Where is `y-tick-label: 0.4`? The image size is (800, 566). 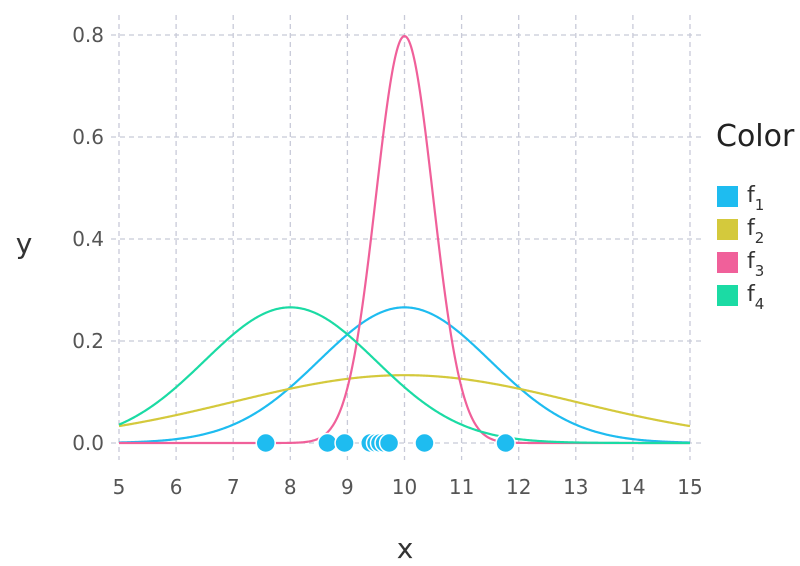 y-tick-label: 0.4 is located at coordinates (88, 239).